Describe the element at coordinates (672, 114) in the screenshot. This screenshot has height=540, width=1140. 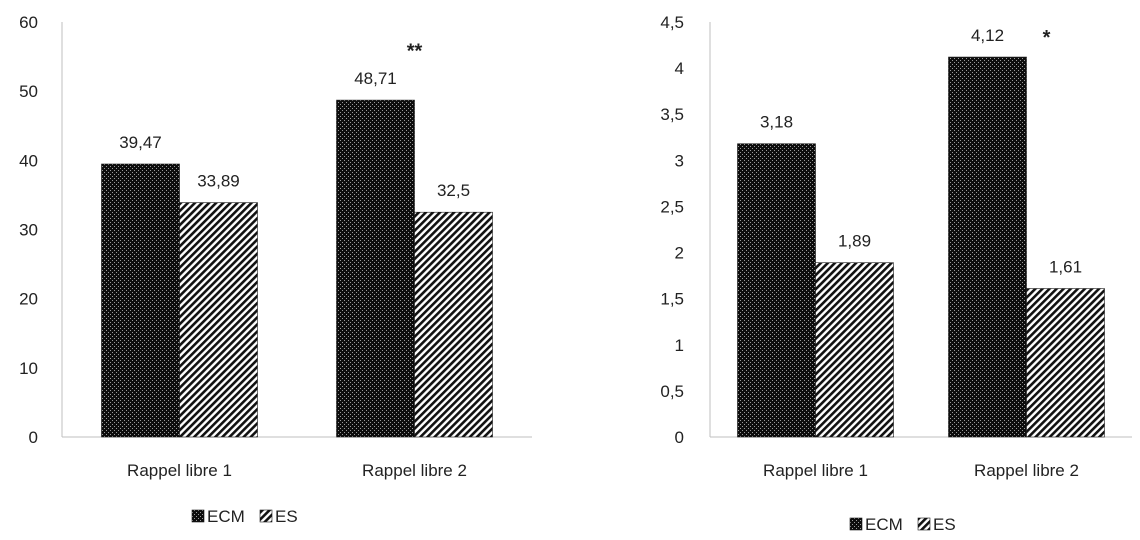
I see `y-tick-label: 3,5` at that location.